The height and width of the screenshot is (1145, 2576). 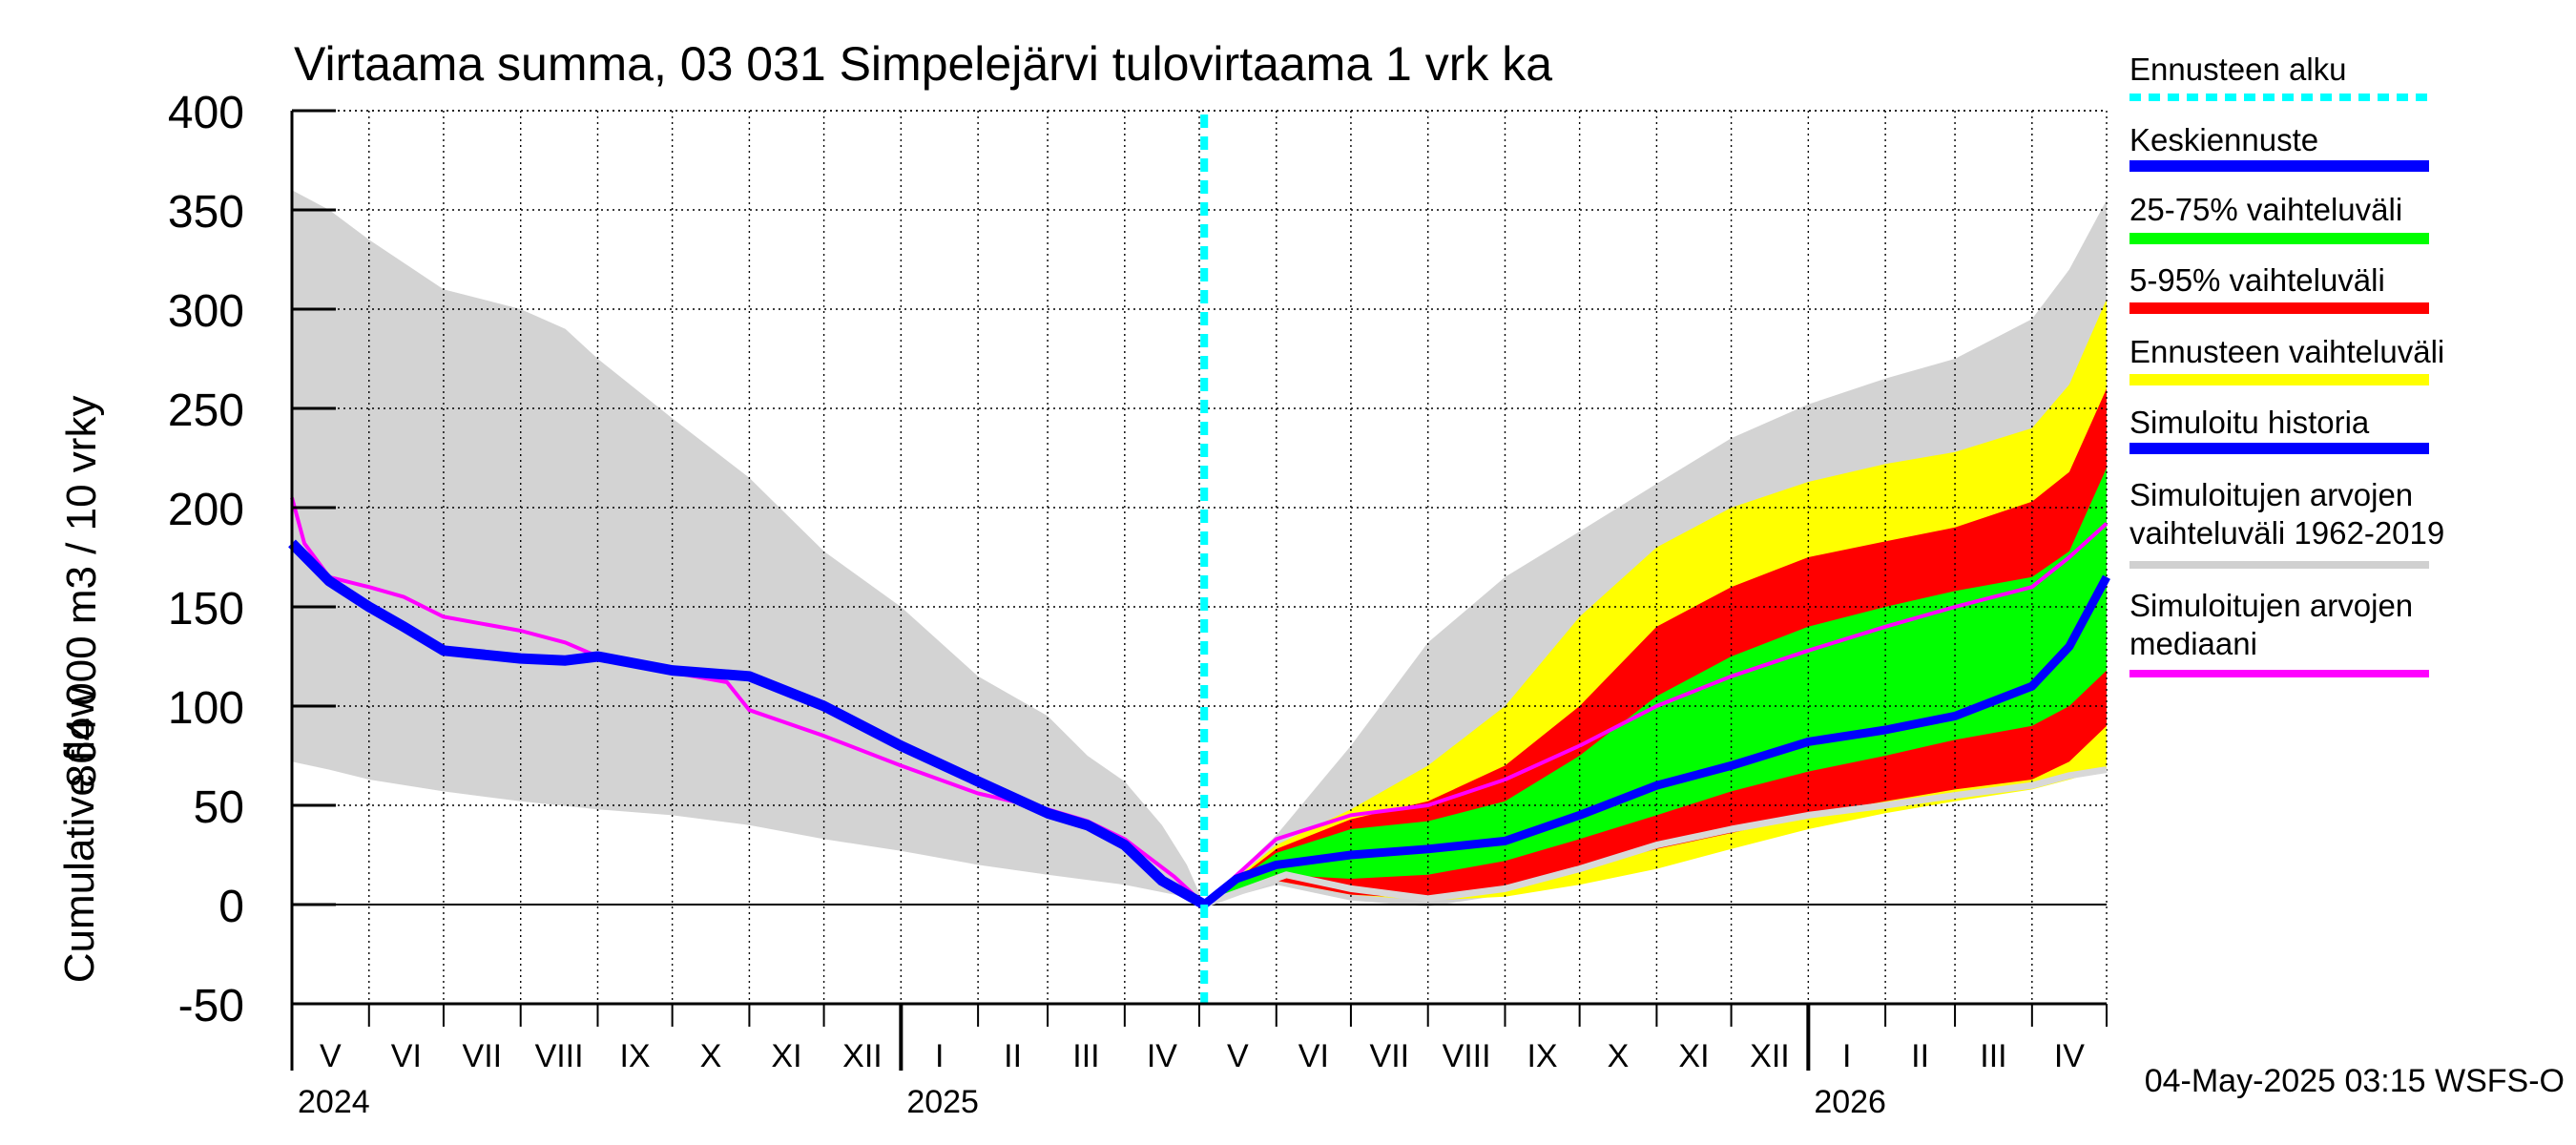 I want to click on forecast-median-line, so click(x=1655, y=714).